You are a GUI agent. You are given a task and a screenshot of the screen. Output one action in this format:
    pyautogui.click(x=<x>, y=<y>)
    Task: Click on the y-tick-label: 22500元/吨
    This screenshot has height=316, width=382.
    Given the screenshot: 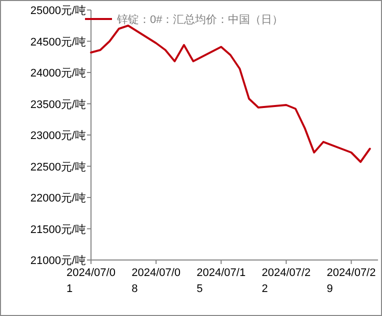 What is the action you would take?
    pyautogui.click(x=58, y=167)
    